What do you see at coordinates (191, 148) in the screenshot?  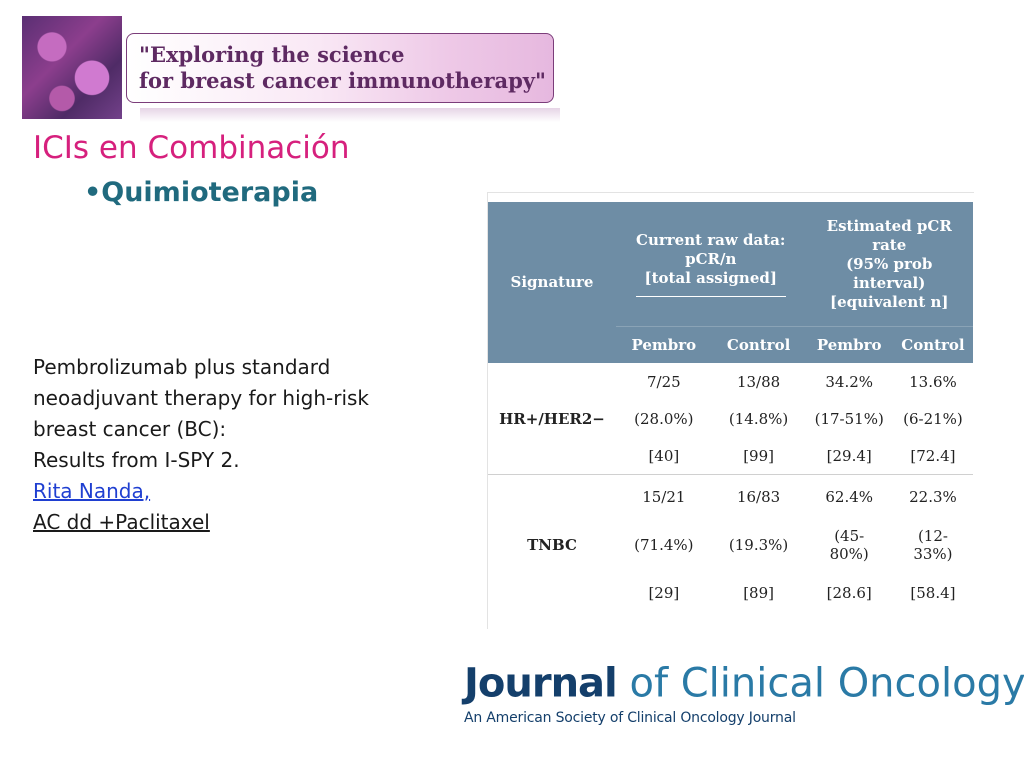 I see `slide-title: ICIs en Combinación` at bounding box center [191, 148].